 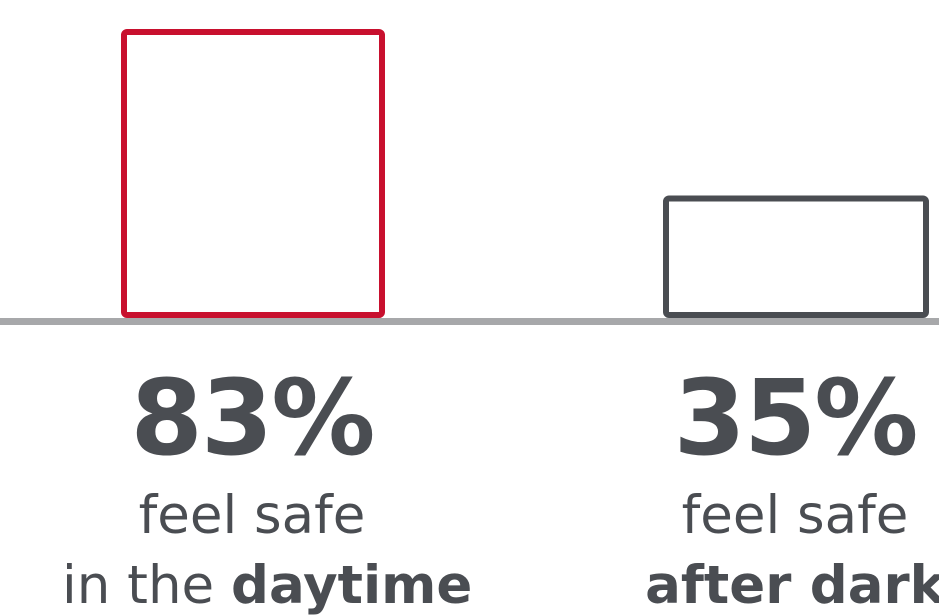 What do you see at coordinates (469, 321) in the screenshot?
I see `baseline` at bounding box center [469, 321].